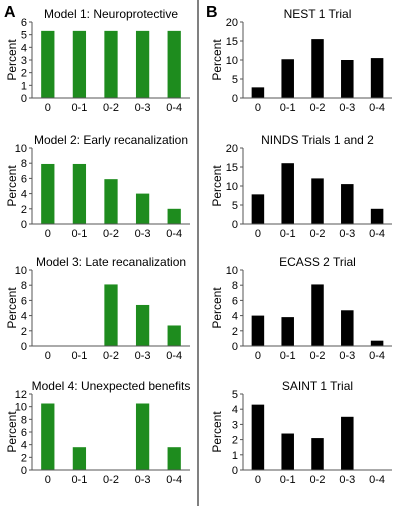 The image size is (400, 506). I want to click on chart-title: NEST 1 Trial, so click(318, 14).